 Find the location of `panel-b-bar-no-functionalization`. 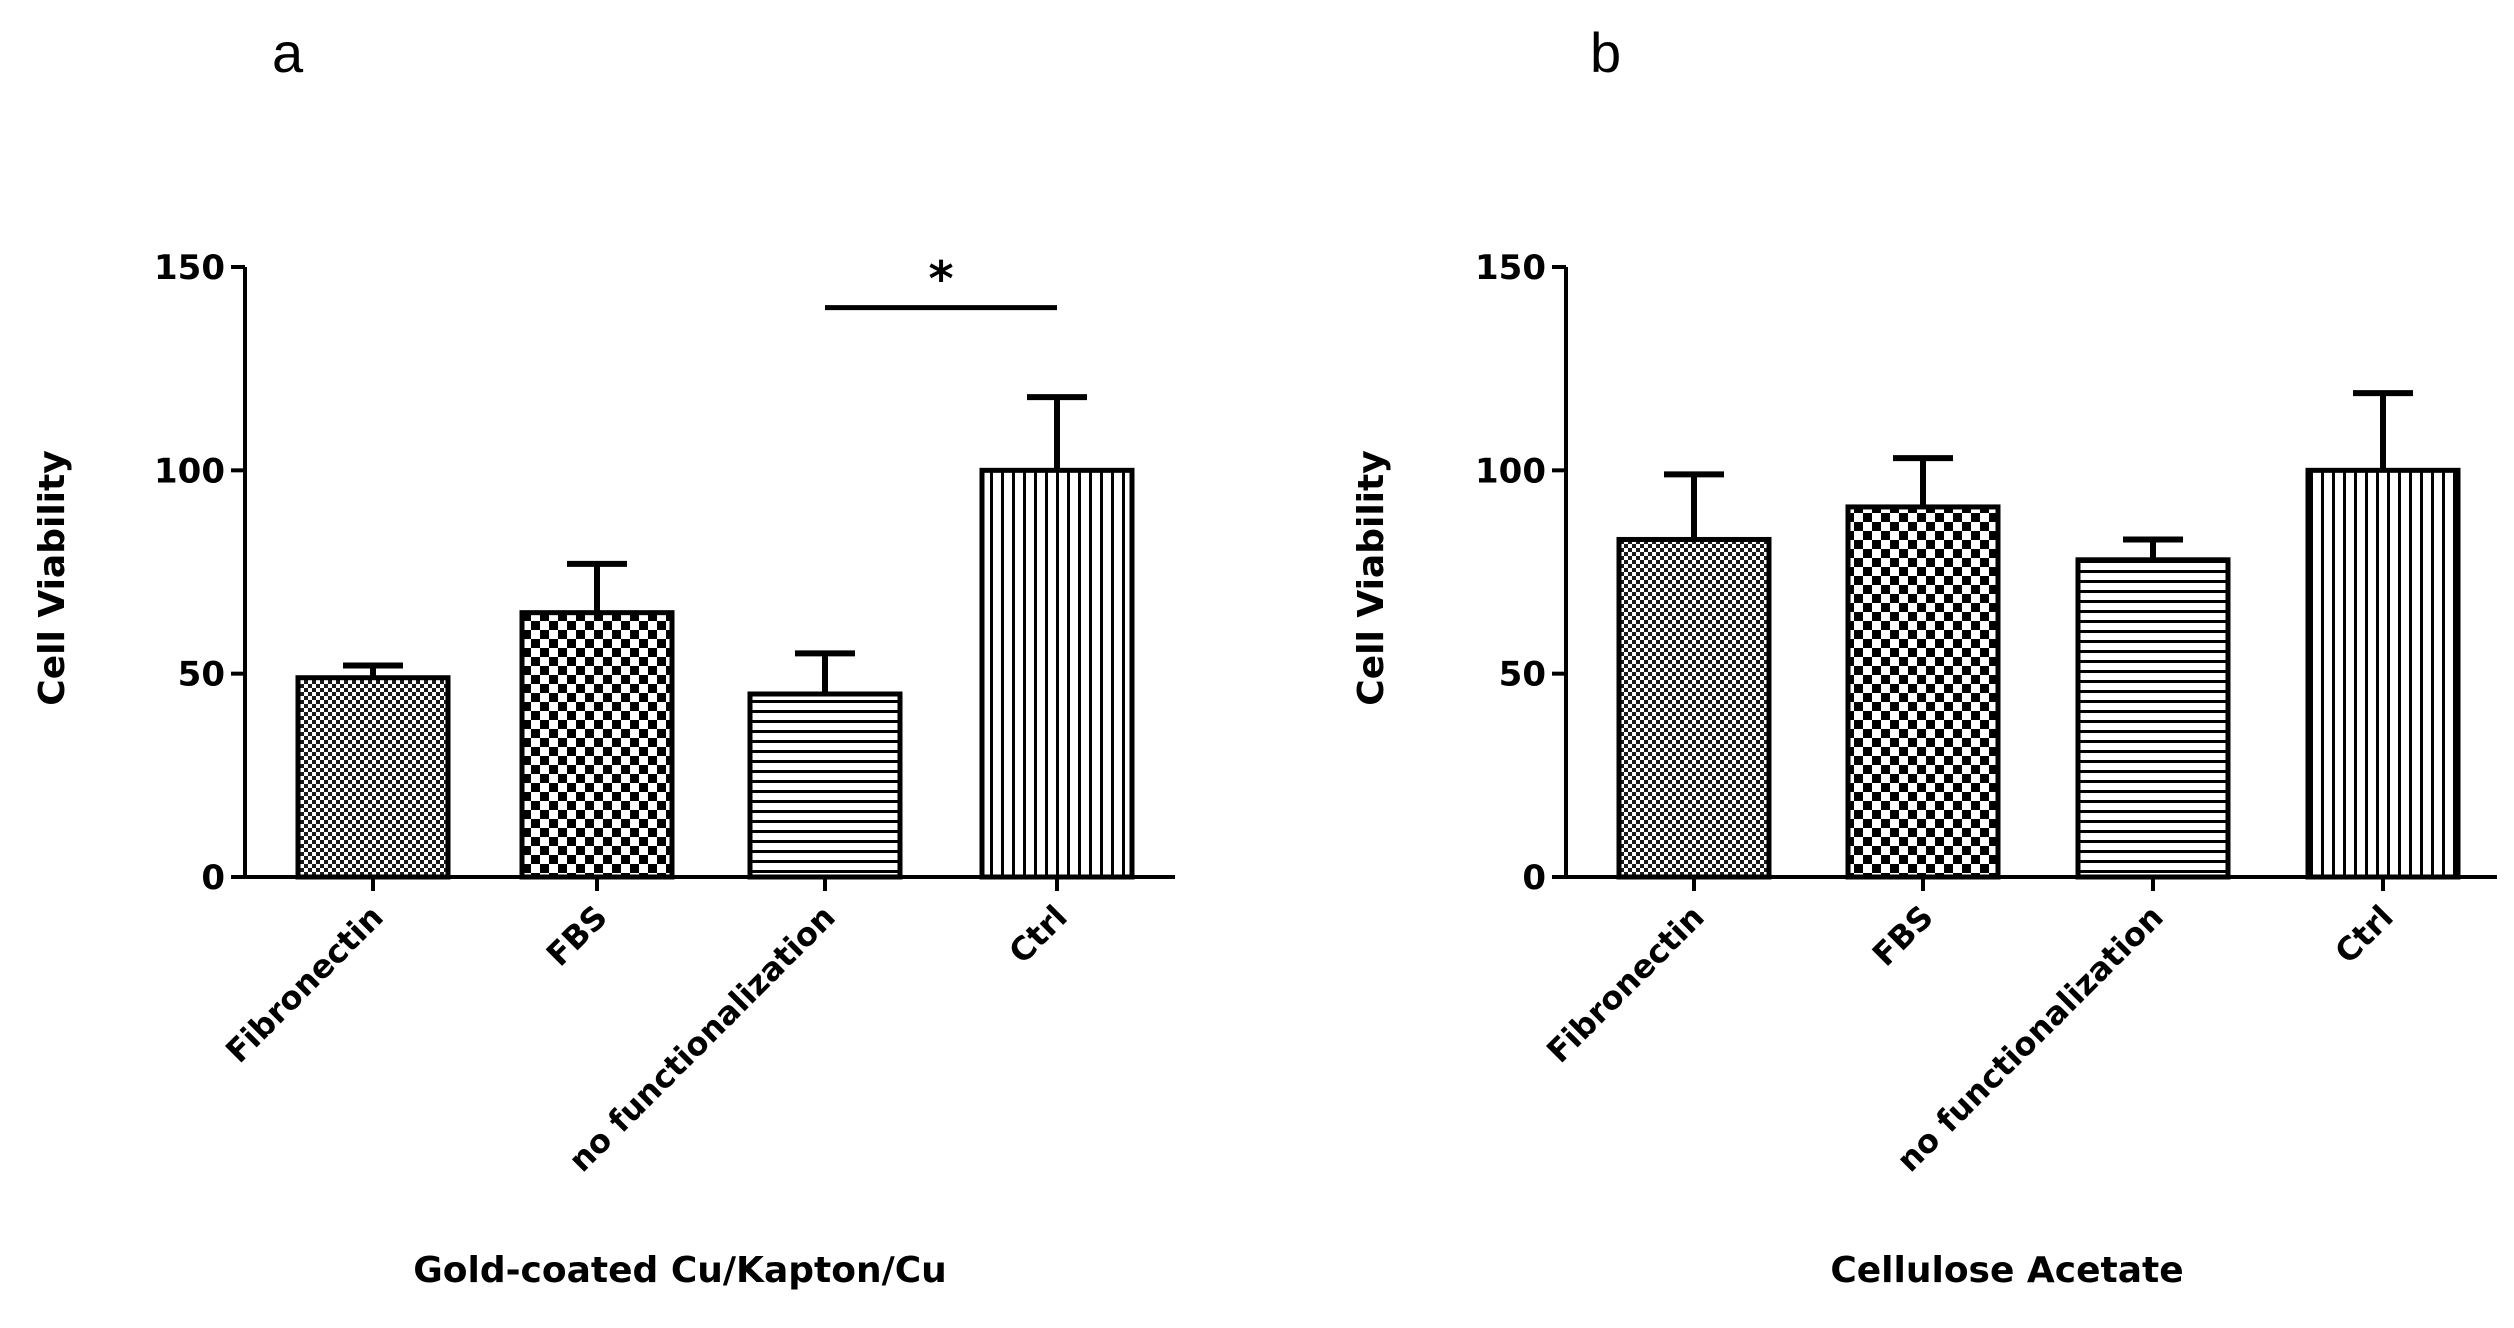

panel-b-bar-no-functionalization is located at coordinates (2153, 718).